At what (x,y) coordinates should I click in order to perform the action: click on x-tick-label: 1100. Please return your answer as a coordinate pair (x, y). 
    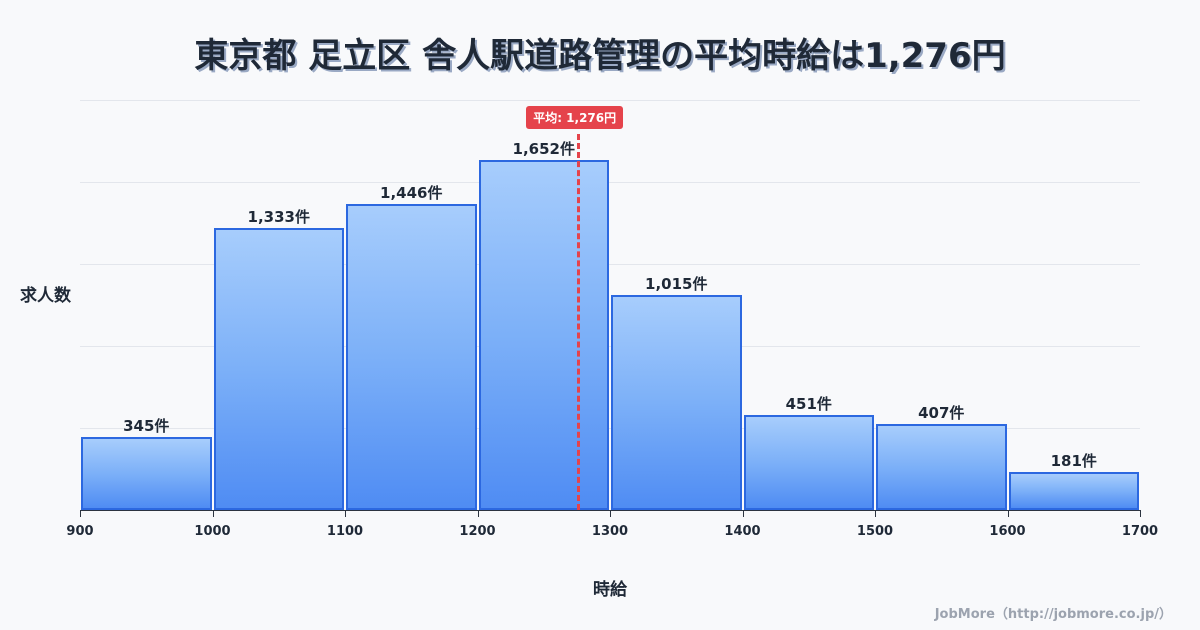
    Looking at the image, I should click on (345, 531).